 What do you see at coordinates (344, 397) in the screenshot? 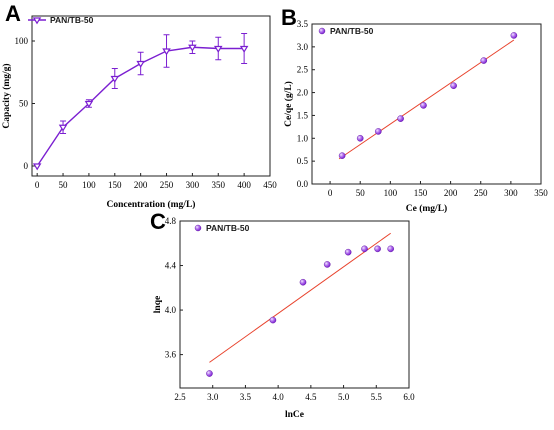
I see `x-tick-label: 5.0` at bounding box center [344, 397].